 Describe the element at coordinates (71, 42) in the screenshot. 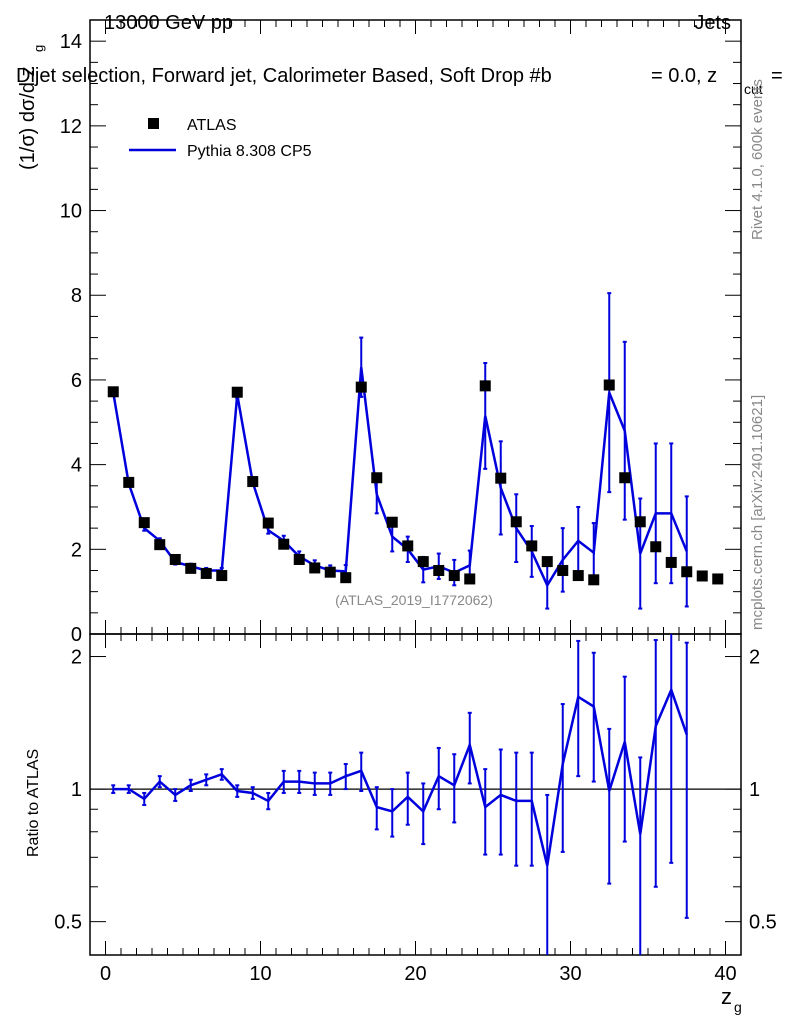

I see `main-y-tick-label: 14` at that location.